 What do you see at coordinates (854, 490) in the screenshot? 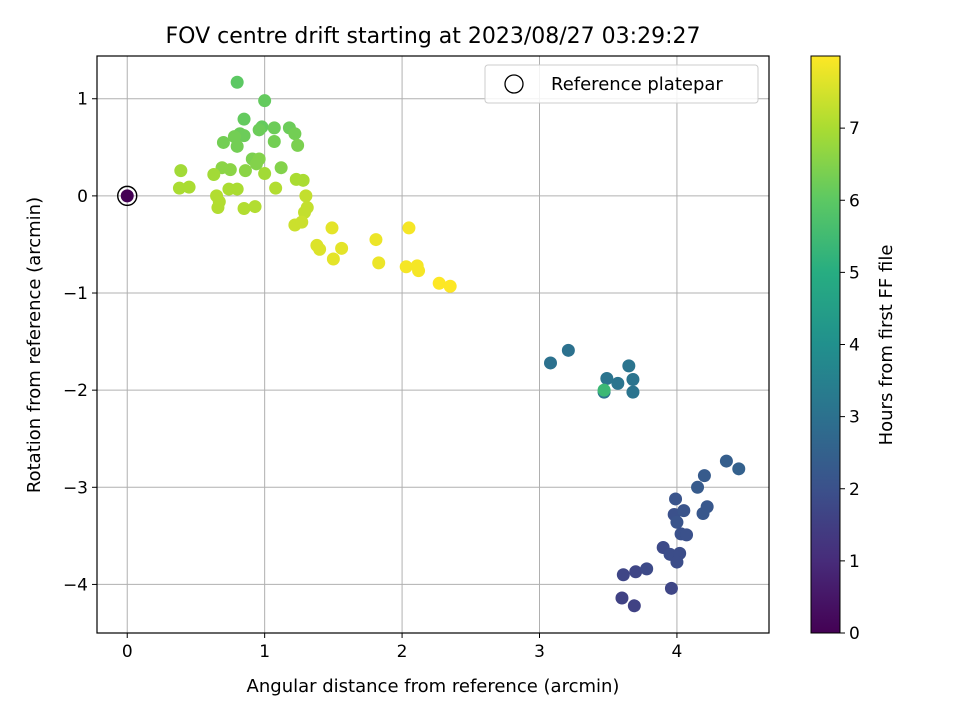
I see `colorbar-tick-label: 2` at bounding box center [854, 490].